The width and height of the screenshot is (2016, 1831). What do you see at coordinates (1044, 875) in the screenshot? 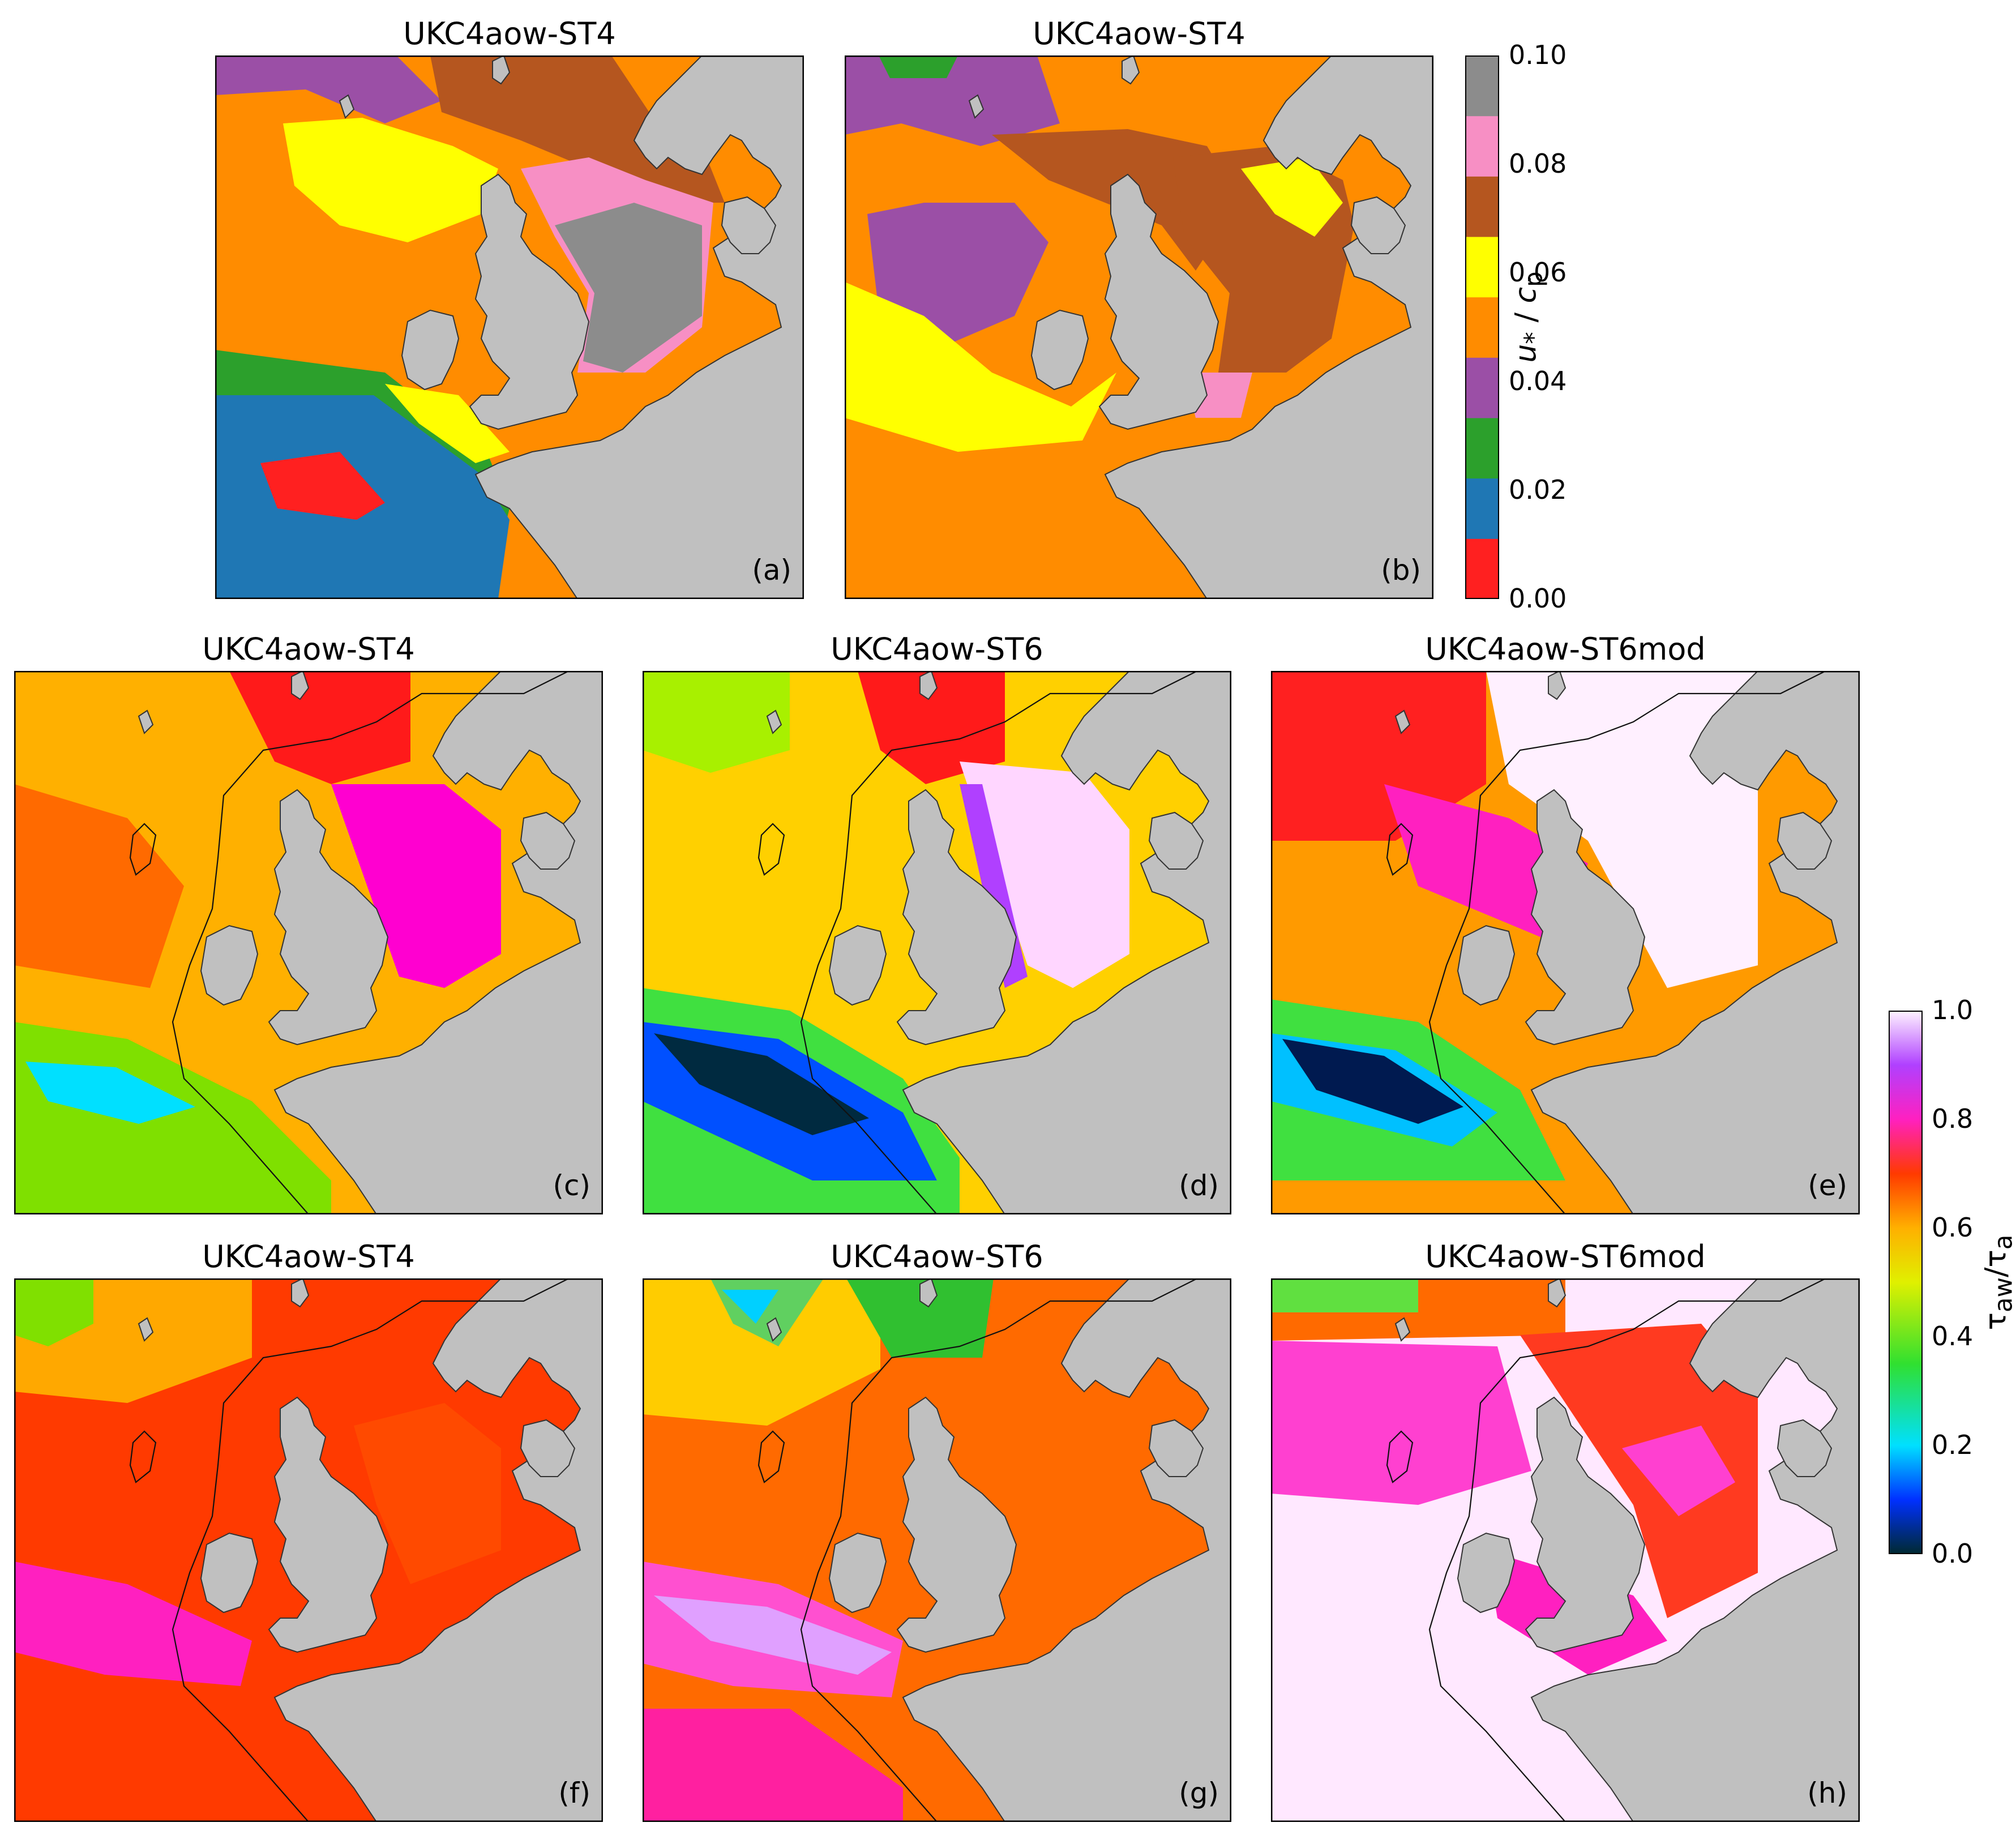
I see `field-pale` at bounding box center [1044, 875].